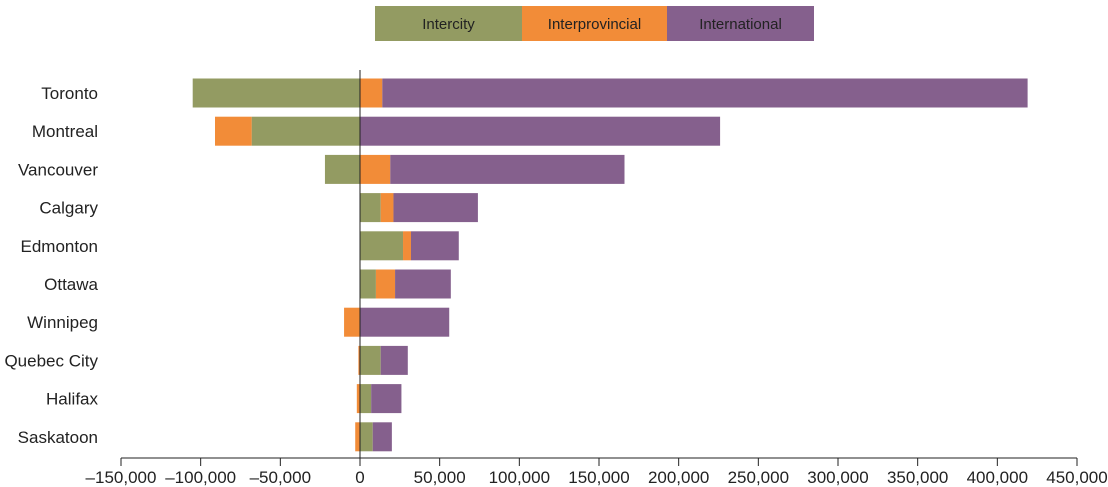 The width and height of the screenshot is (1108, 487). I want to click on x-tick-label-8: 250,000, so click(758, 477).